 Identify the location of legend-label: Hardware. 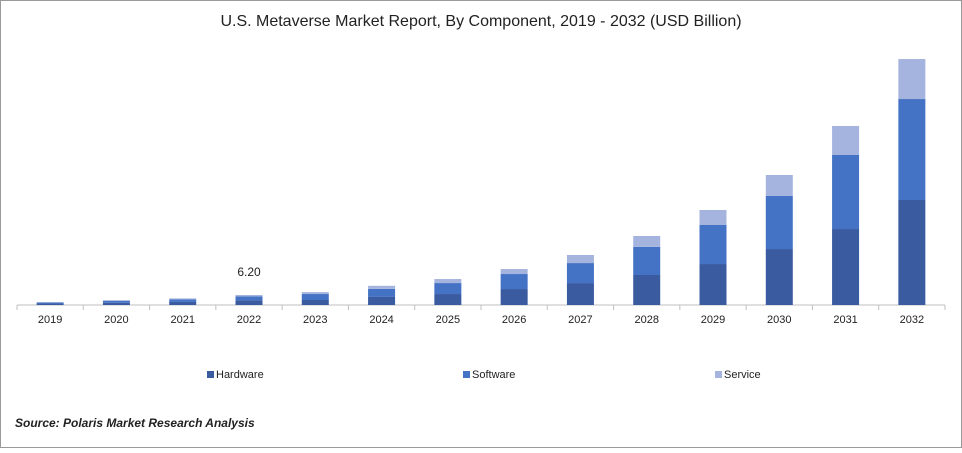
(240, 375).